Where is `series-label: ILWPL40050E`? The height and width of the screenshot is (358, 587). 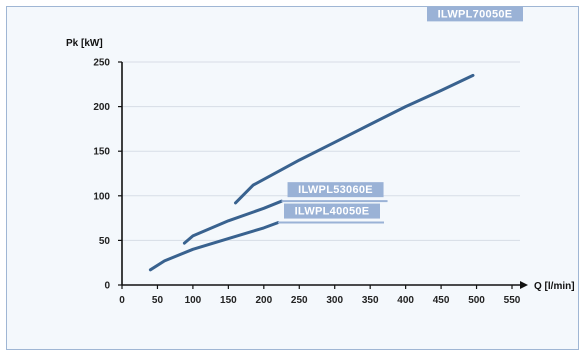
series-label: ILWPL40050E is located at coordinates (332, 212).